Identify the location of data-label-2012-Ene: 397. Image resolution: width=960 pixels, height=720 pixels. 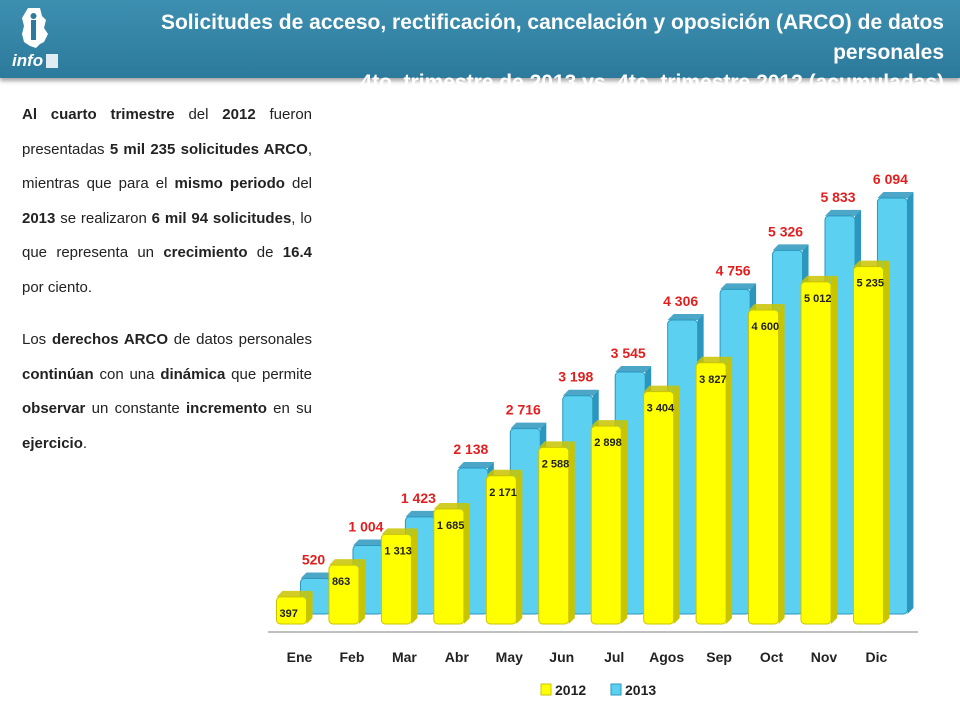
(289, 614).